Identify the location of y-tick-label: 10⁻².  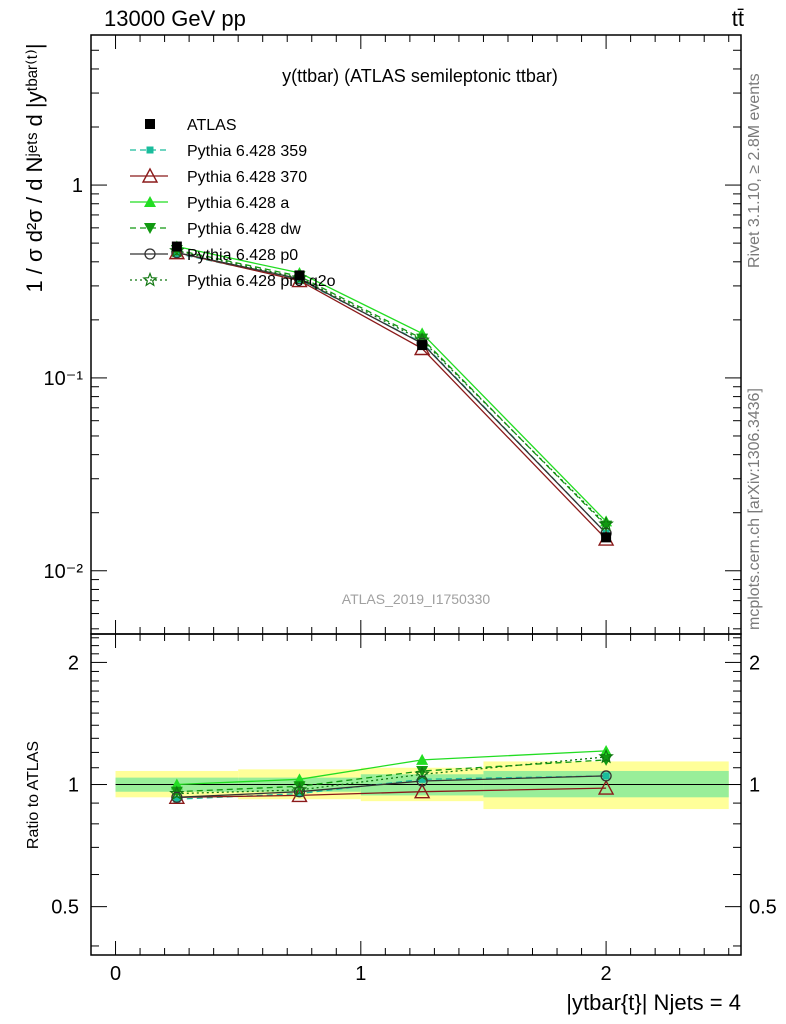
(64, 572).